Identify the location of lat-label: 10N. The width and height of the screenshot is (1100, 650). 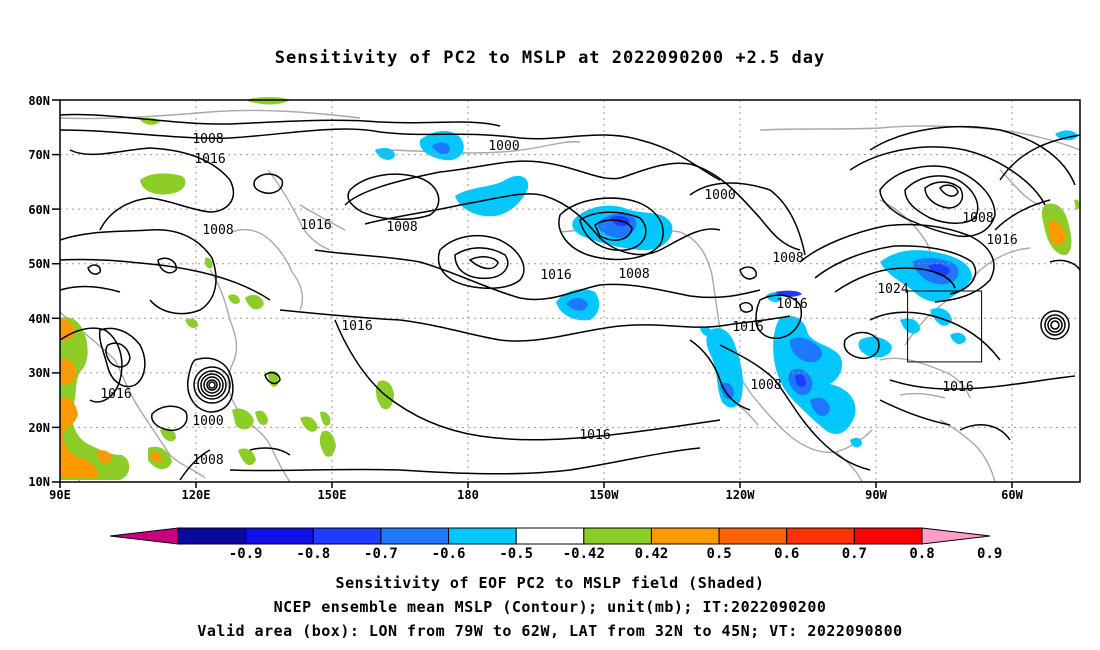
(39, 482).